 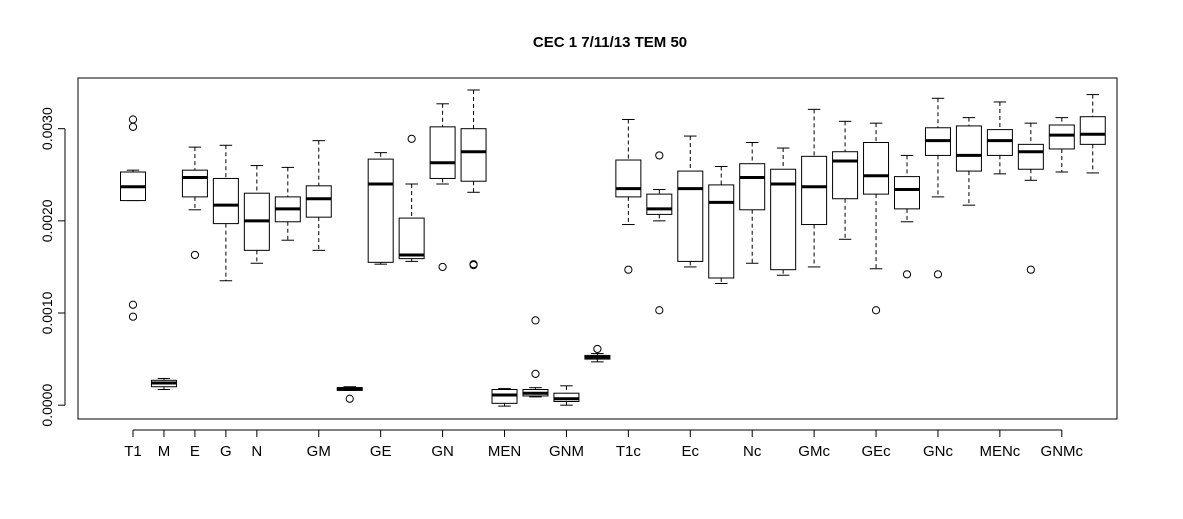 I want to click on x-tick-label: G, so click(x=226, y=451).